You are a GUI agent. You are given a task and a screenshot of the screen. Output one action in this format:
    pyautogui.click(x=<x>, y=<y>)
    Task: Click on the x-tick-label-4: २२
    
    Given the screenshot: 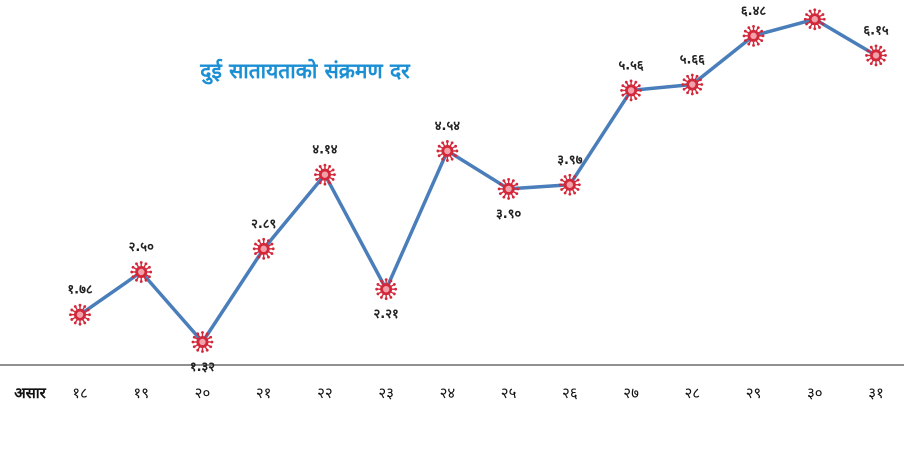 What is the action you would take?
    pyautogui.click(x=325, y=393)
    